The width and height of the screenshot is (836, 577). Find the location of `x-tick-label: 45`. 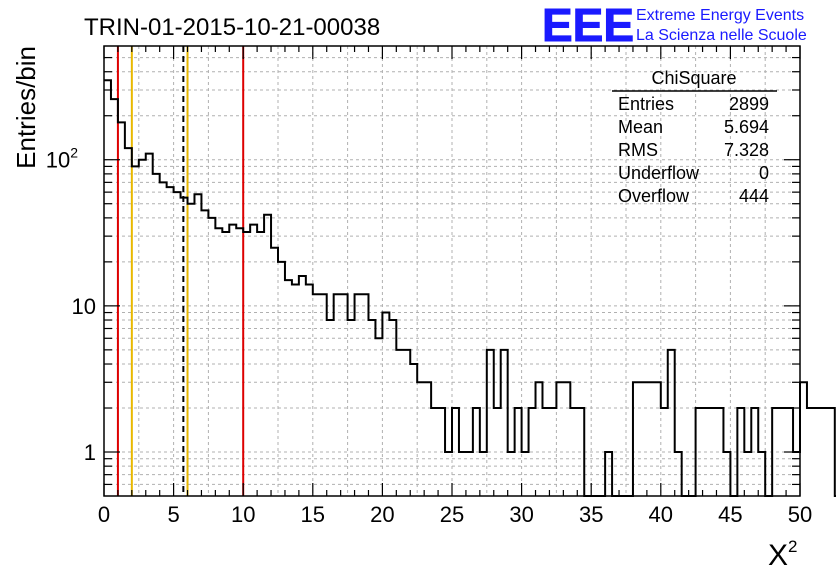

x-tick-label: 45 is located at coordinates (730, 514).